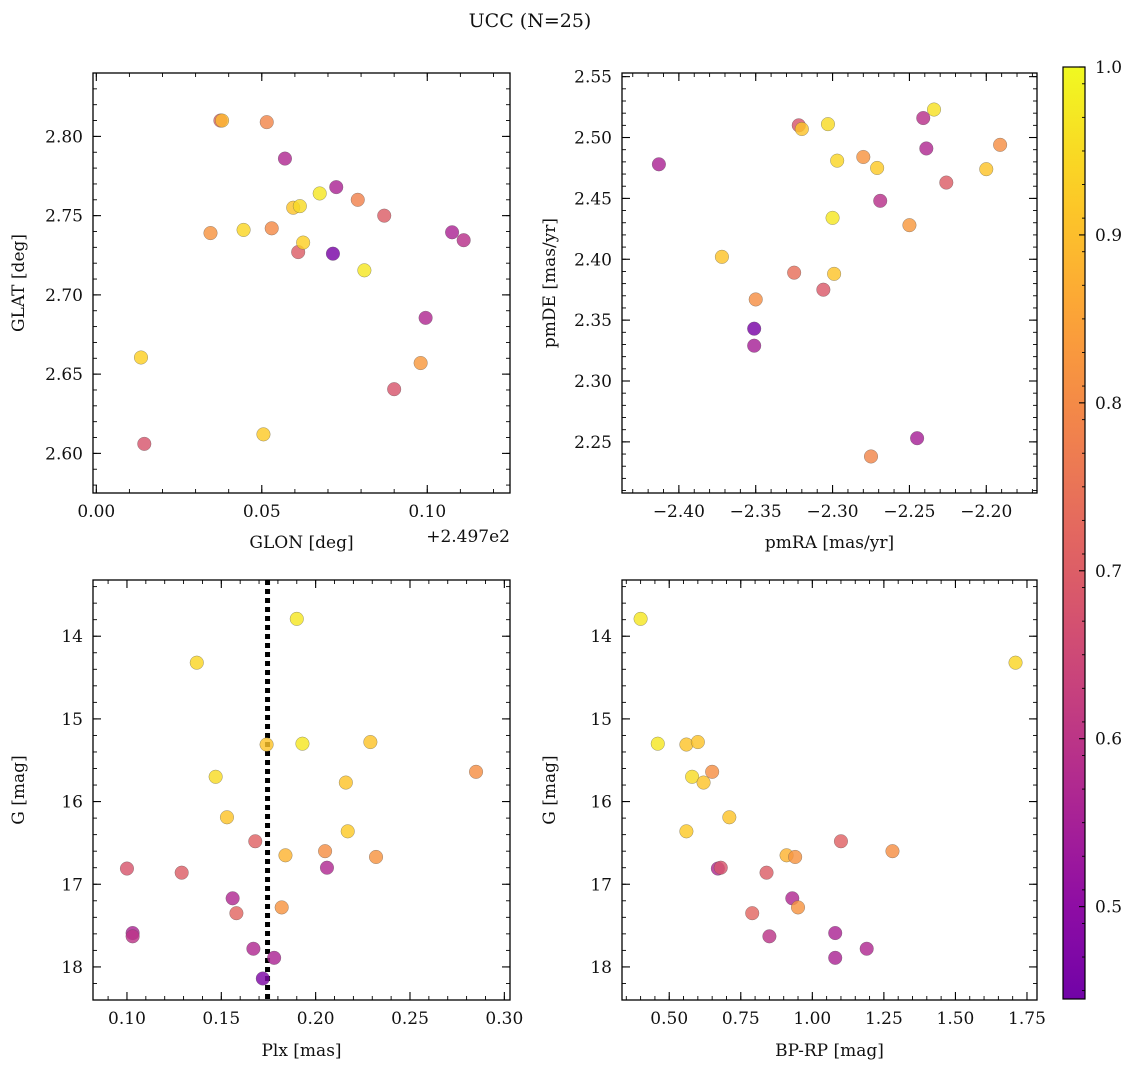 The width and height of the screenshot is (1136, 1067). Describe the element at coordinates (909, 512) in the screenshot. I see `x-tick-label: −2.25` at that location.